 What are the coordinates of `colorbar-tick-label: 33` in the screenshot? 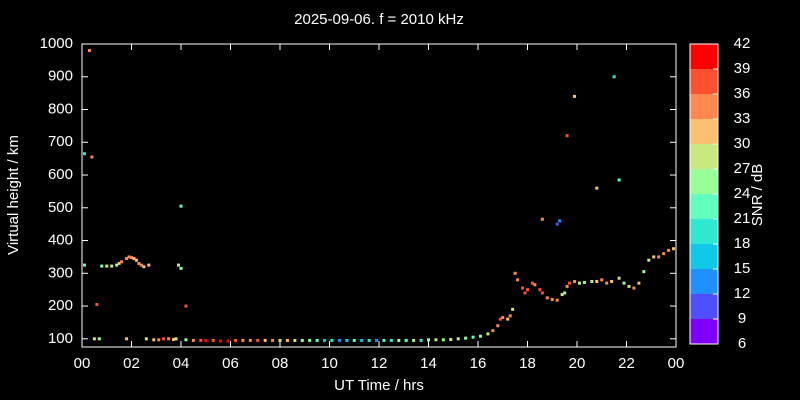 It's located at (742, 118).